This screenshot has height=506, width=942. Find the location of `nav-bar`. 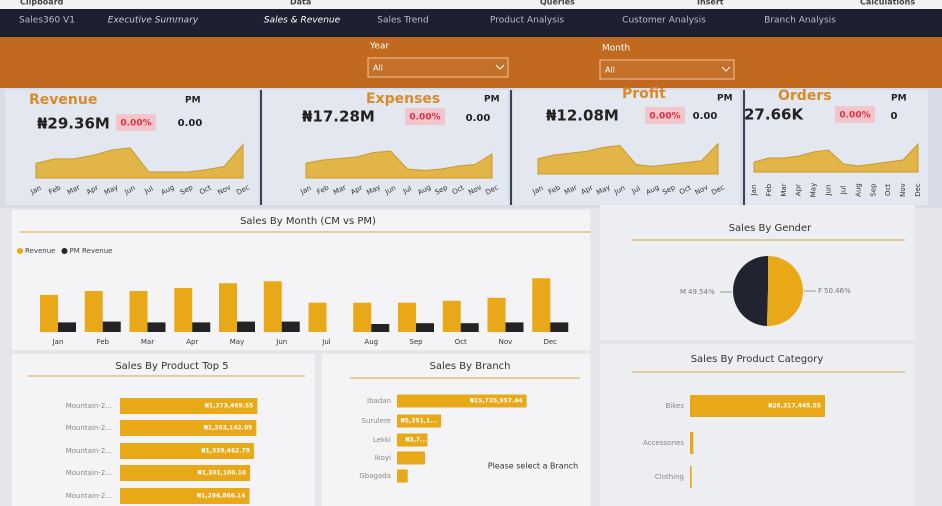

nav-bar is located at coordinates (471, 23).